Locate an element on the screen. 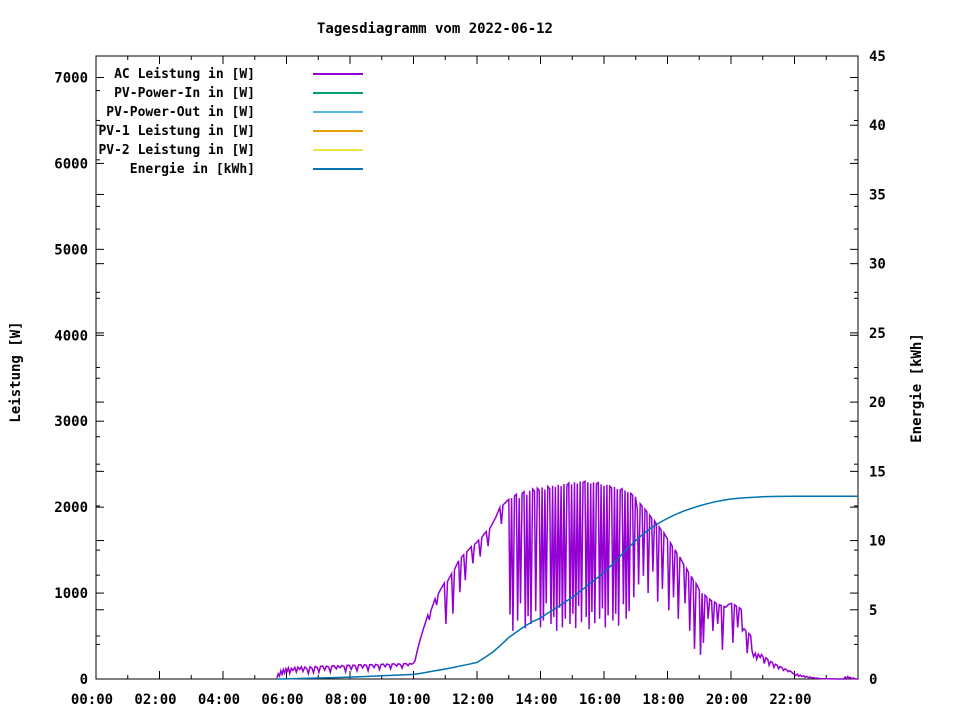 The width and height of the screenshot is (960, 720). legend-item: PV-Power-In in [W] is located at coordinates (238, 93).